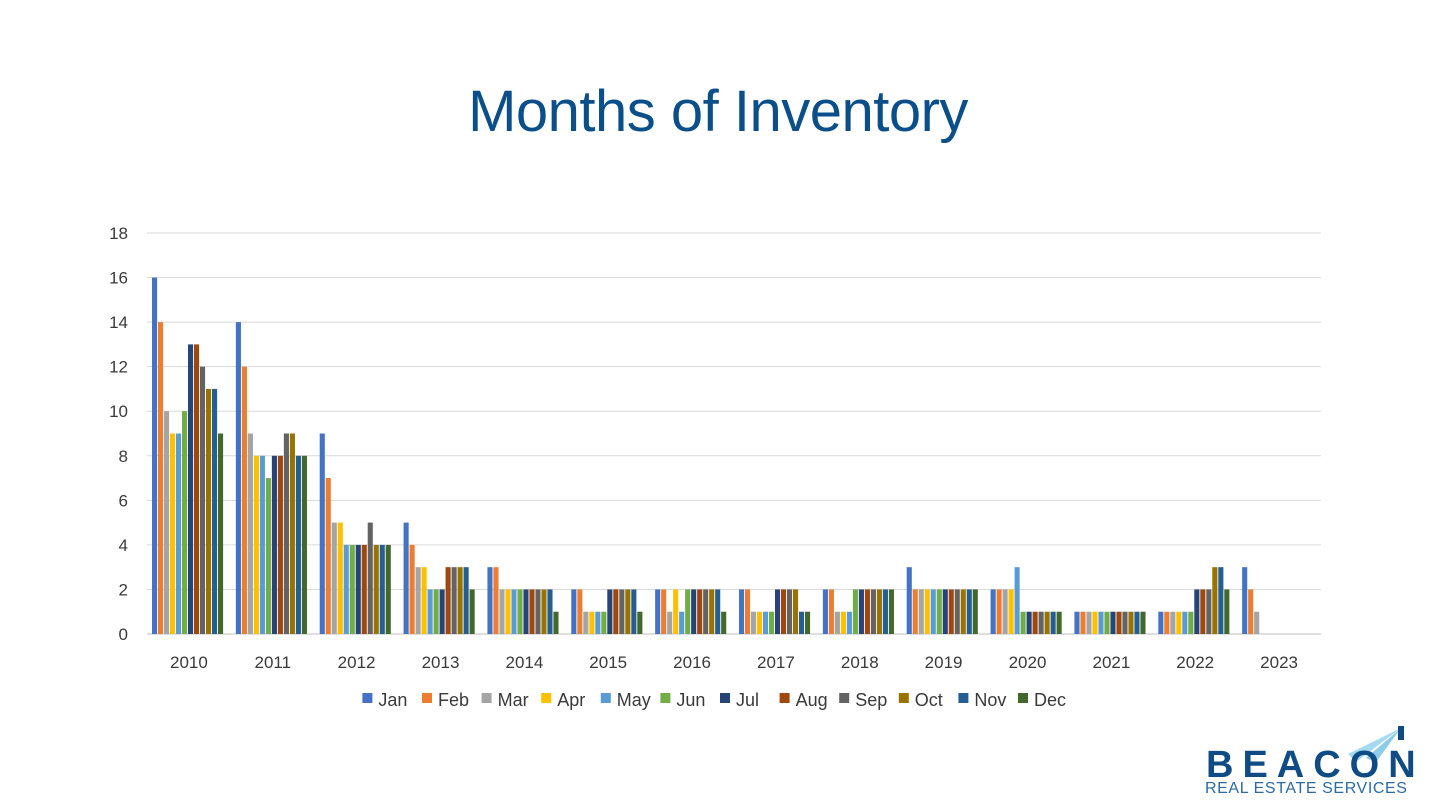 This screenshot has height=804, width=1436. What do you see at coordinates (1083, 622) in the screenshot?
I see `bar-feb-2021` at bounding box center [1083, 622].